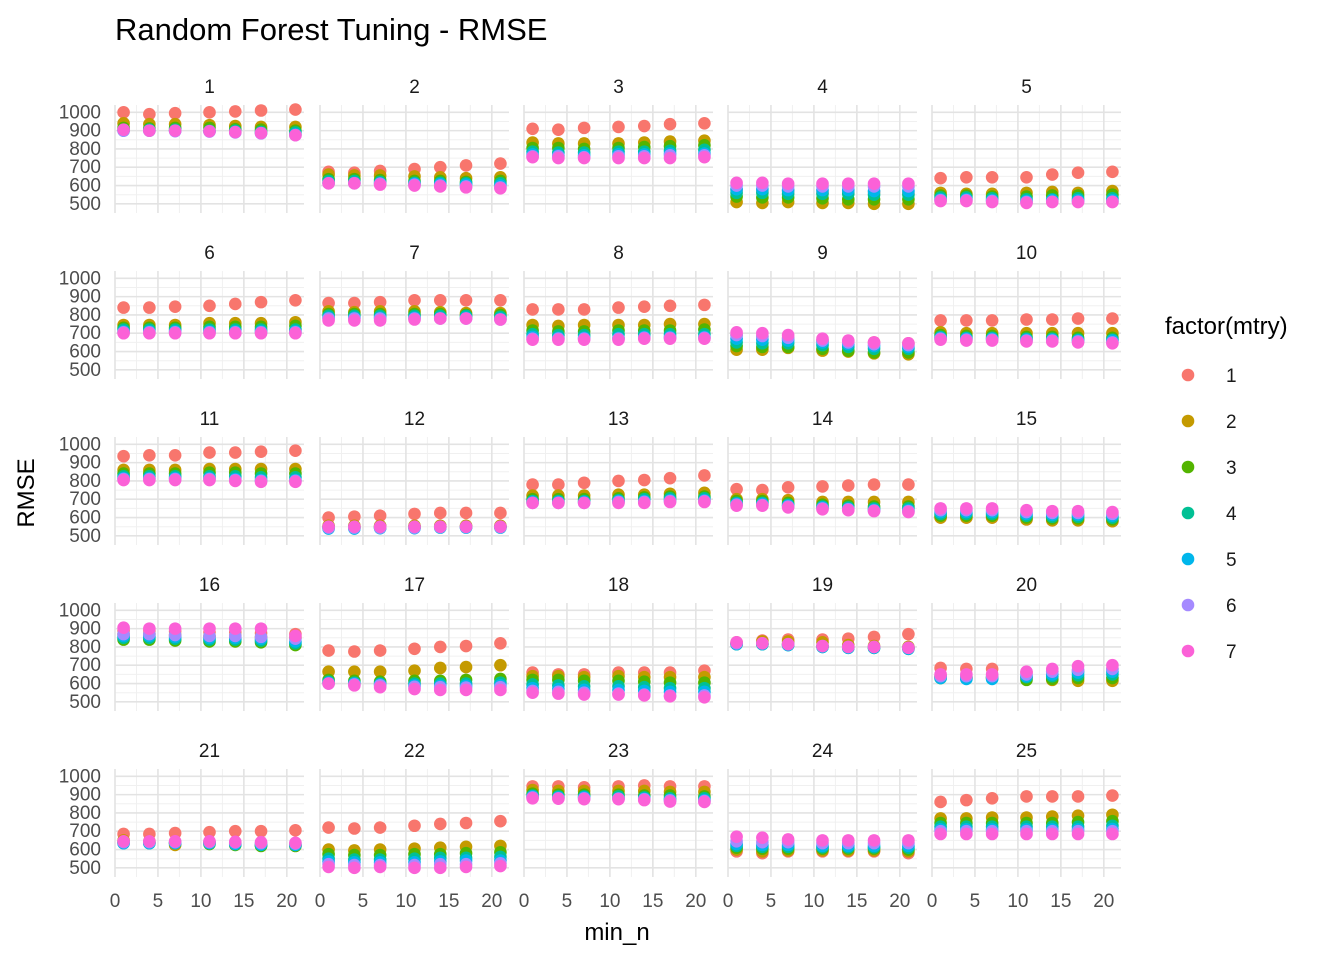 The width and height of the screenshot is (1344, 960). What do you see at coordinates (209, 253) in the screenshot?
I see `facet-strip-label: 6` at bounding box center [209, 253].